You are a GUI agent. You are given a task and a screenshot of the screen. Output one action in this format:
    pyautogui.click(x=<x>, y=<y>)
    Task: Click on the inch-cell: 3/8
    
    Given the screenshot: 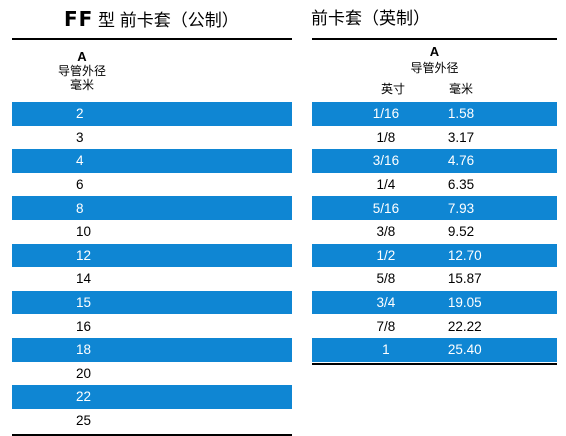 What is the action you would take?
    pyautogui.click(x=376, y=231)
    